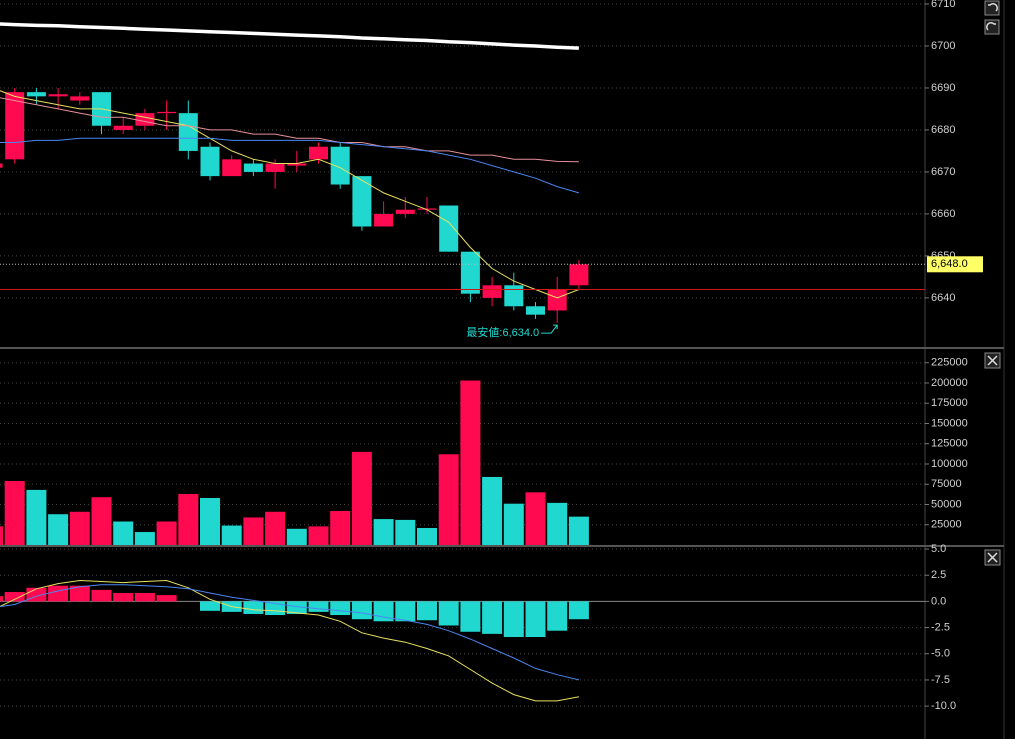 This screenshot has height=739, width=1015. Describe the element at coordinates (949, 363) in the screenshot. I see `y-tick-label: 225000` at that location.